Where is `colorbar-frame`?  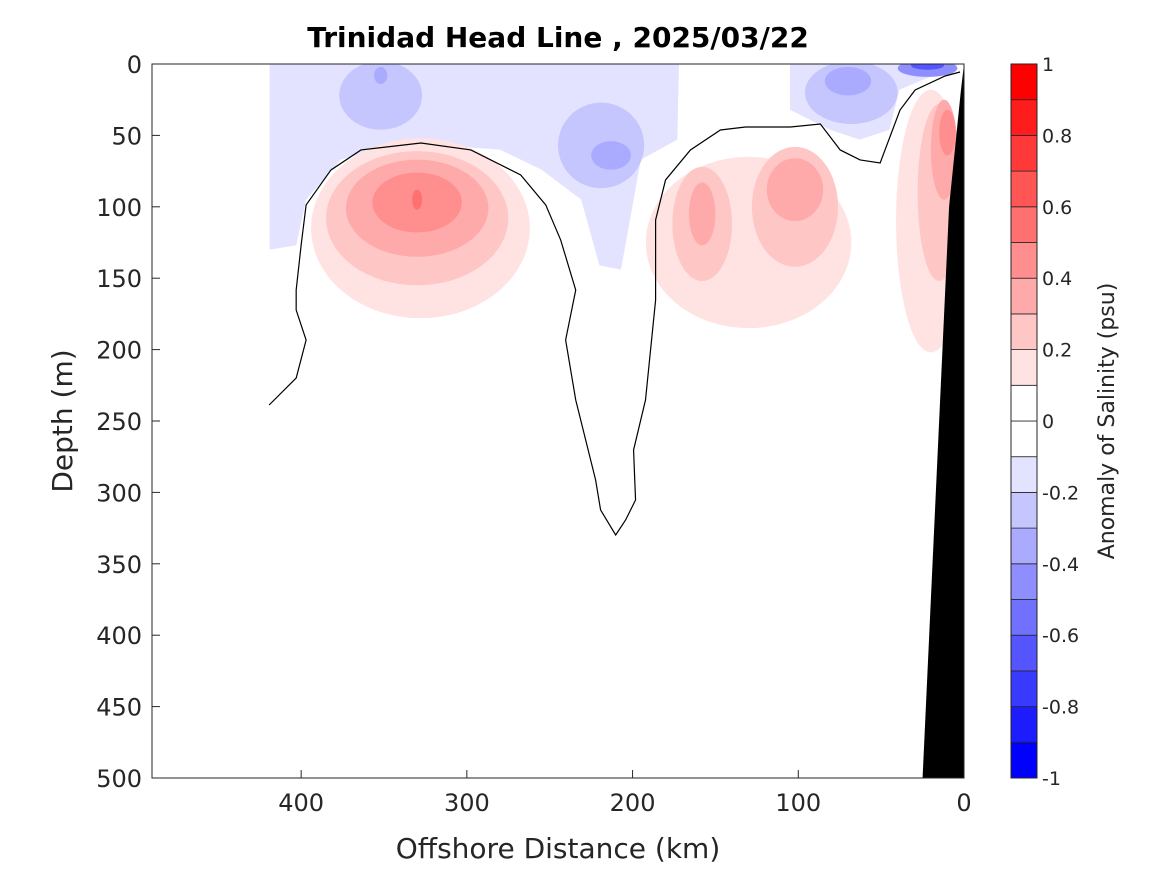 colorbar-frame is located at coordinates (1024, 421).